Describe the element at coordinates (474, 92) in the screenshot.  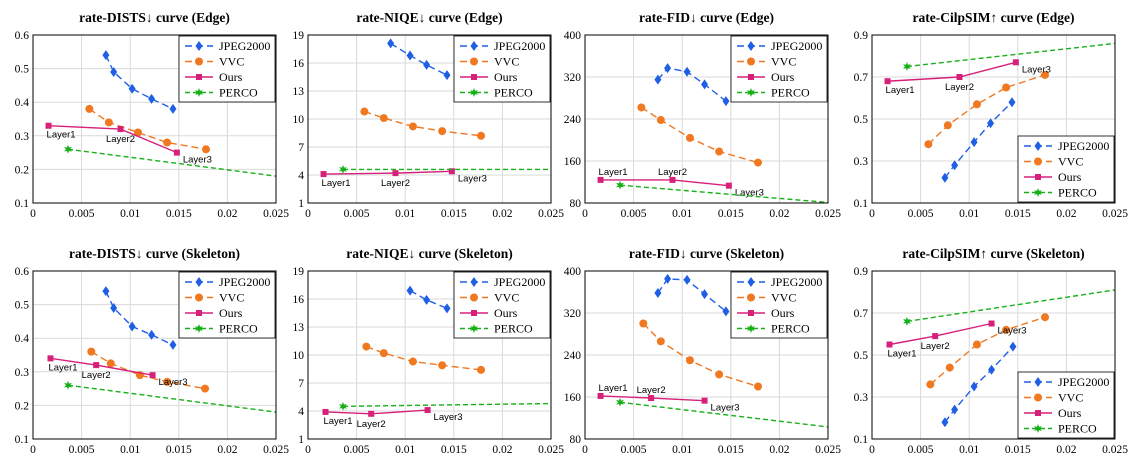
I see `chart-2-legend-perco-star-marker` at that location.